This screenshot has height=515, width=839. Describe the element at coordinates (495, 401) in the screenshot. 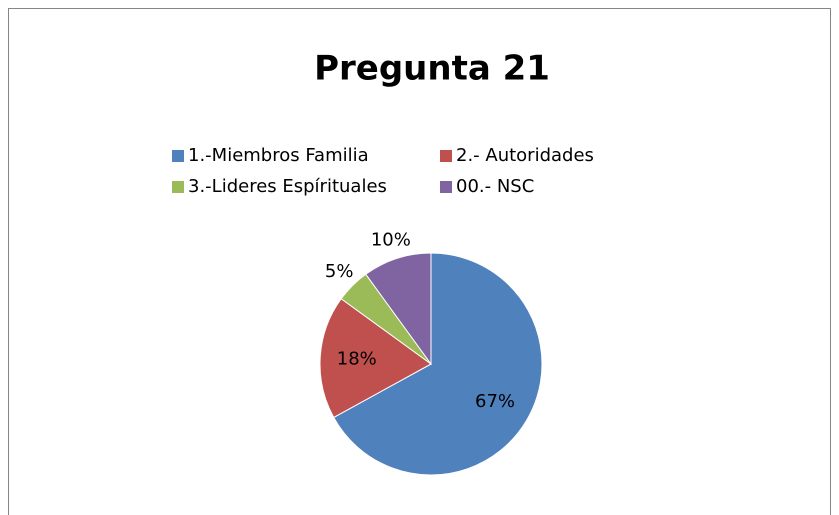

I see `value-label: 67%` at that location.